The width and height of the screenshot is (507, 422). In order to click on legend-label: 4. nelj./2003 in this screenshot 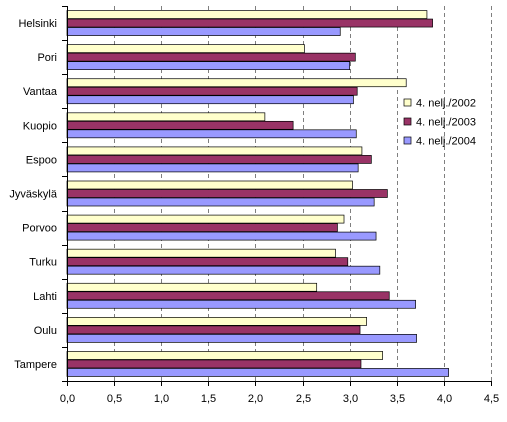, I will do `click(446, 123)`.